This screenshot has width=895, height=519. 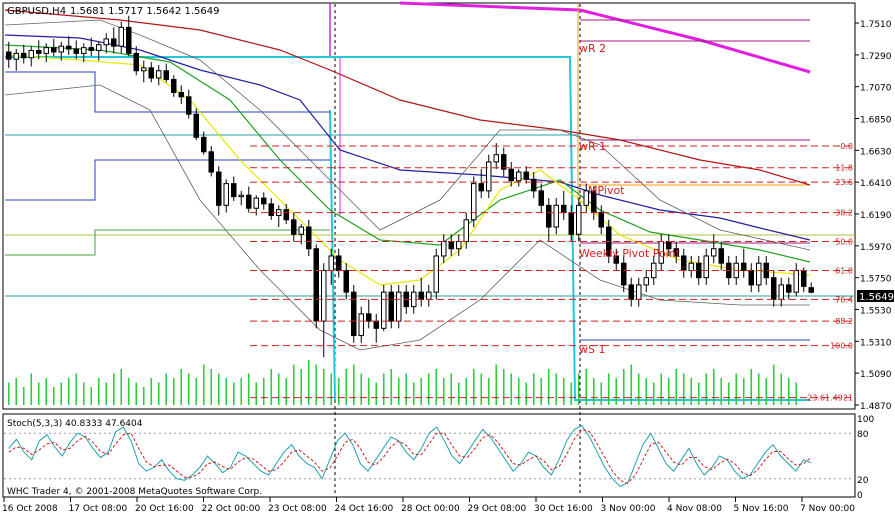 I want to click on stoch-d-line, so click(x=410, y=456).